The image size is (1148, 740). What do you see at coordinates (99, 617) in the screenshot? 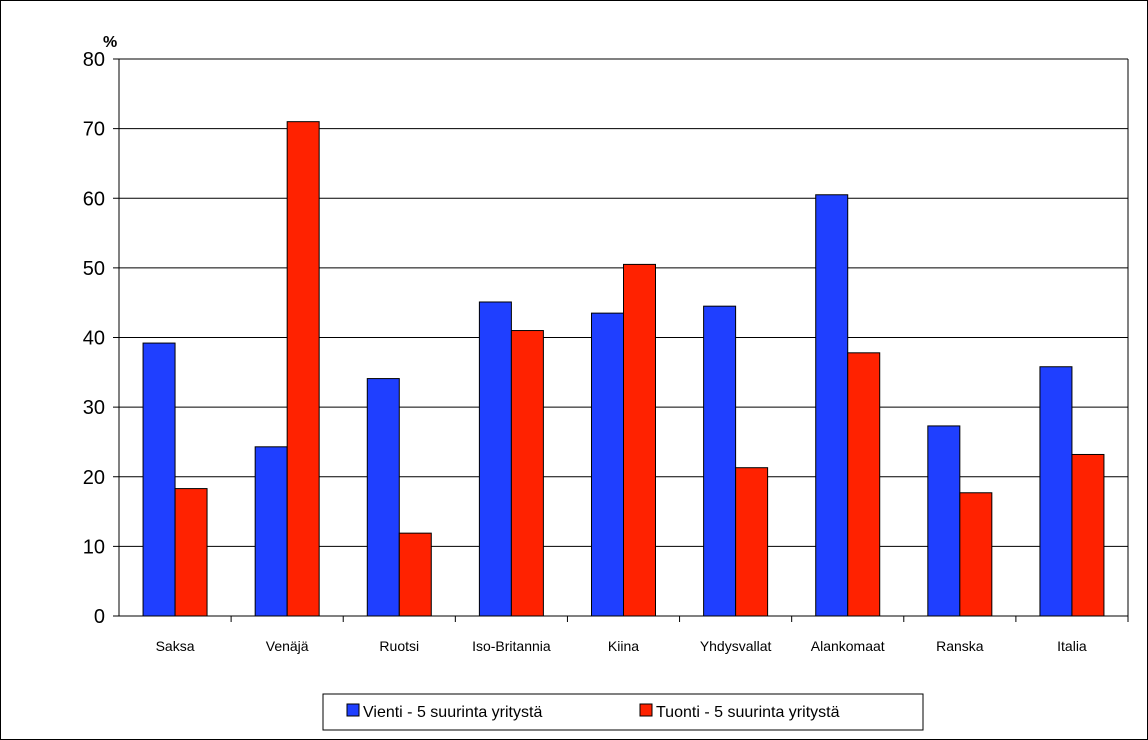
I see `y-tick-label: 0` at bounding box center [99, 617].